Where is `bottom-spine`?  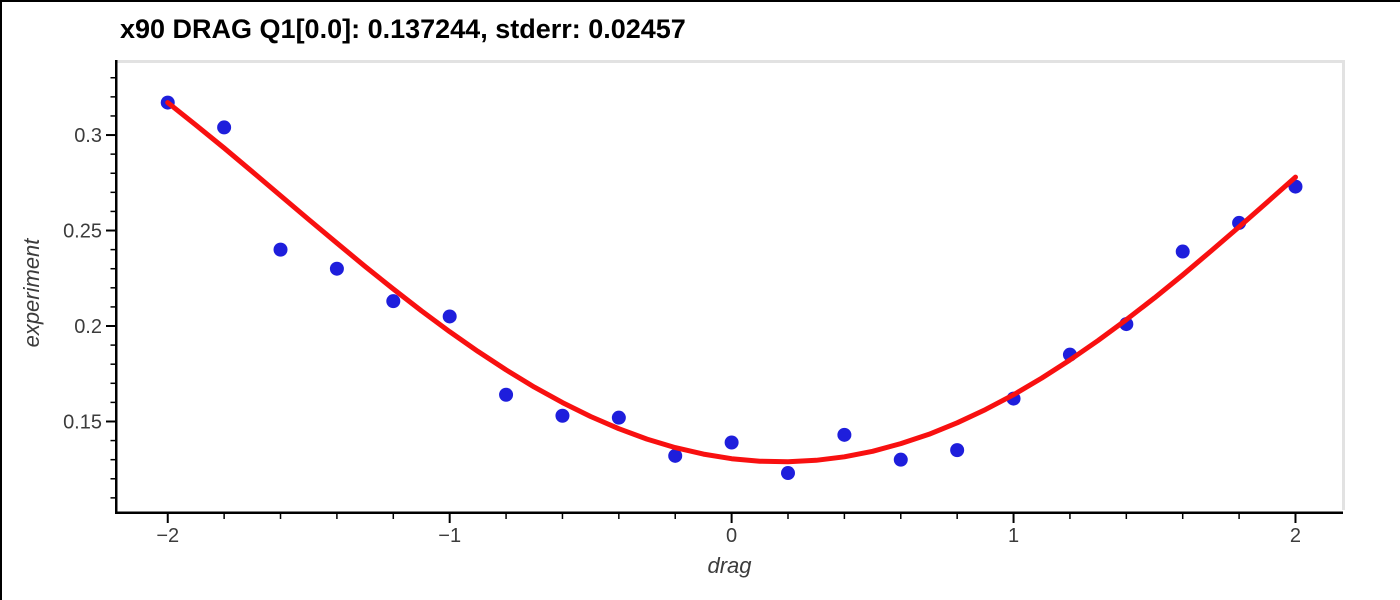
bottom-spine is located at coordinates (729, 512).